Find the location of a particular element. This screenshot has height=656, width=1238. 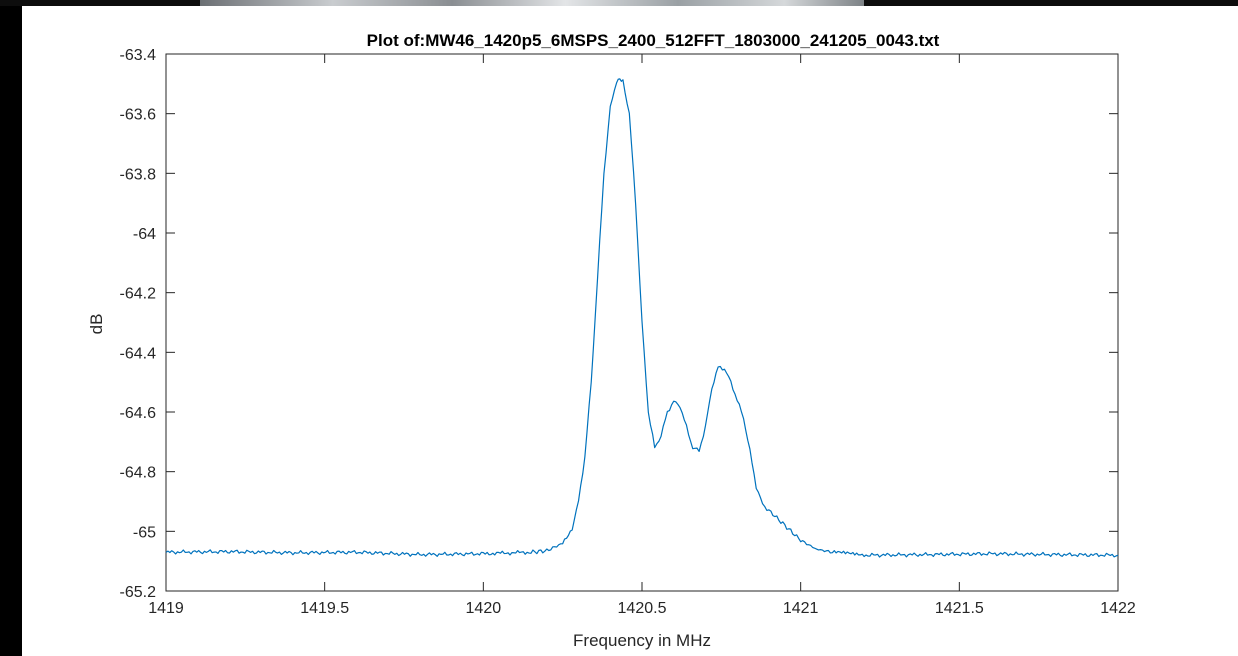

y-tick-label: -64.6 is located at coordinates (138, 413).